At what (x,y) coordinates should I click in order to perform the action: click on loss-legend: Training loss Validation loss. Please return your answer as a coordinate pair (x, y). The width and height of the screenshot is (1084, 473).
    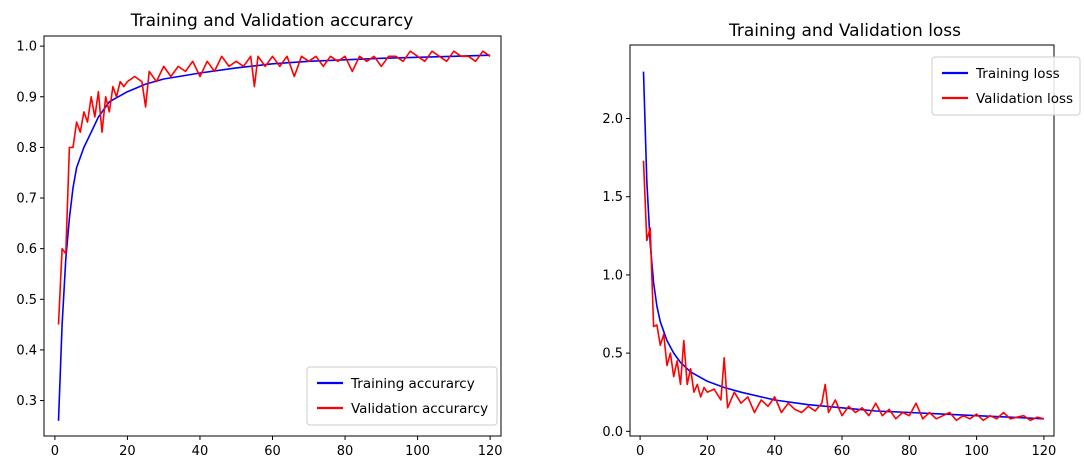
    Looking at the image, I should click on (1006, 86).